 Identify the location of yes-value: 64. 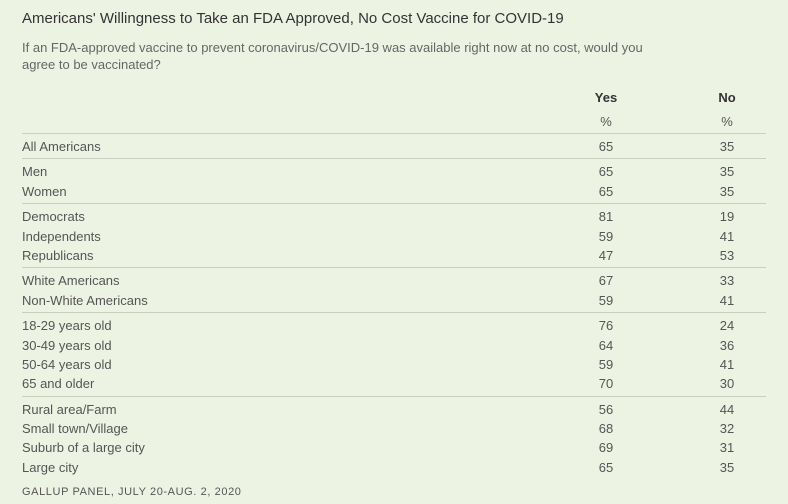
(606, 345).